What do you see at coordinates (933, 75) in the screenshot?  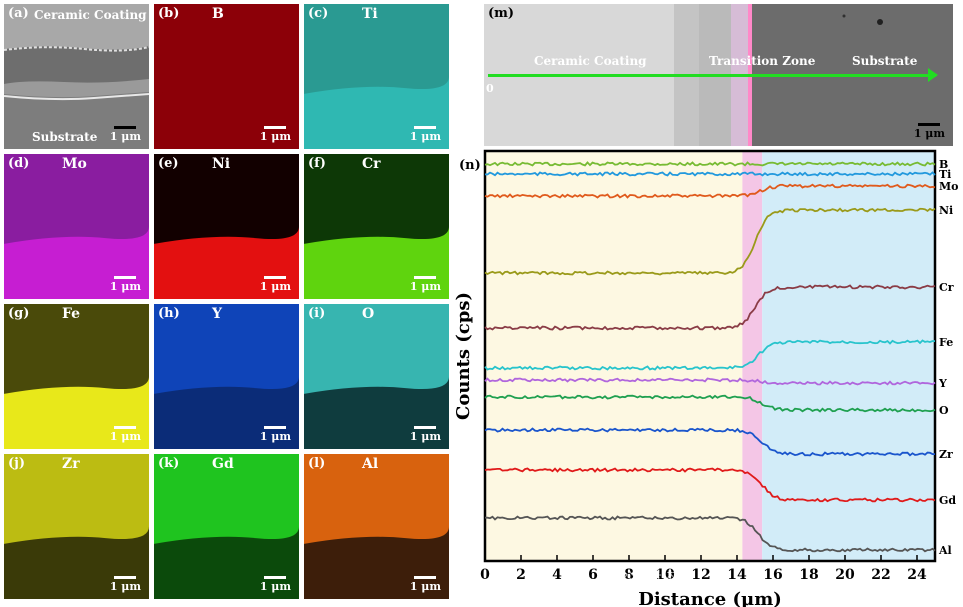 I see `scan-arrow-head` at bounding box center [933, 75].